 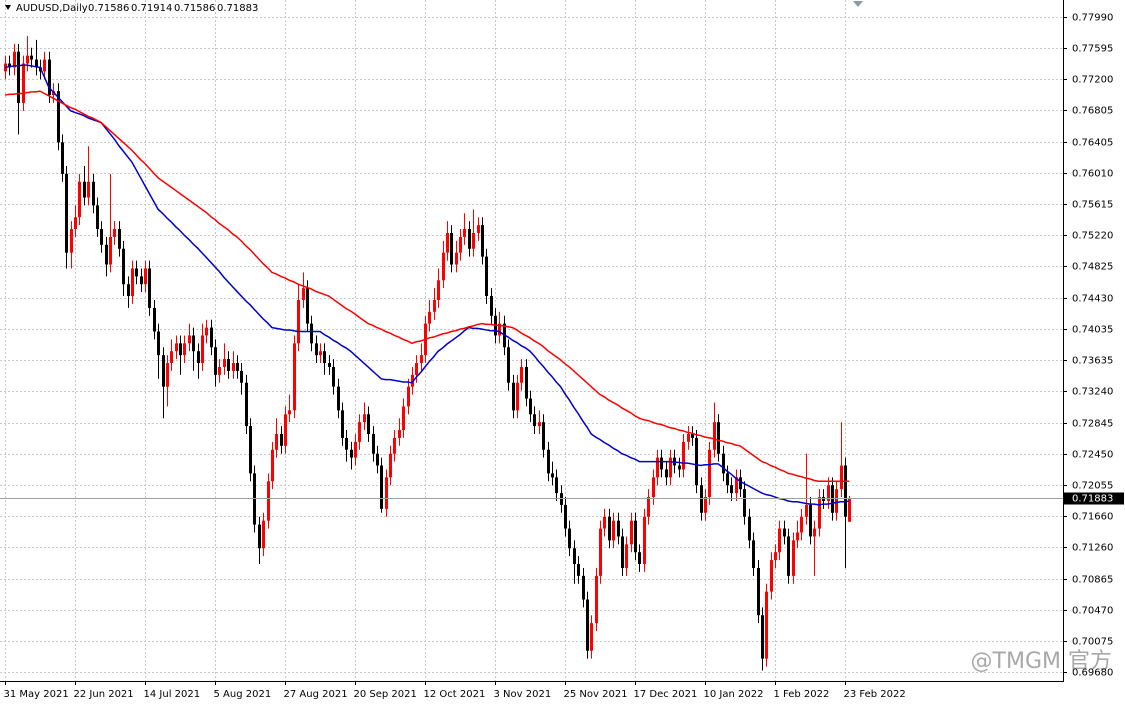 What do you see at coordinates (1092, 111) in the screenshot?
I see `y-tick-label: 0.76805` at bounding box center [1092, 111].